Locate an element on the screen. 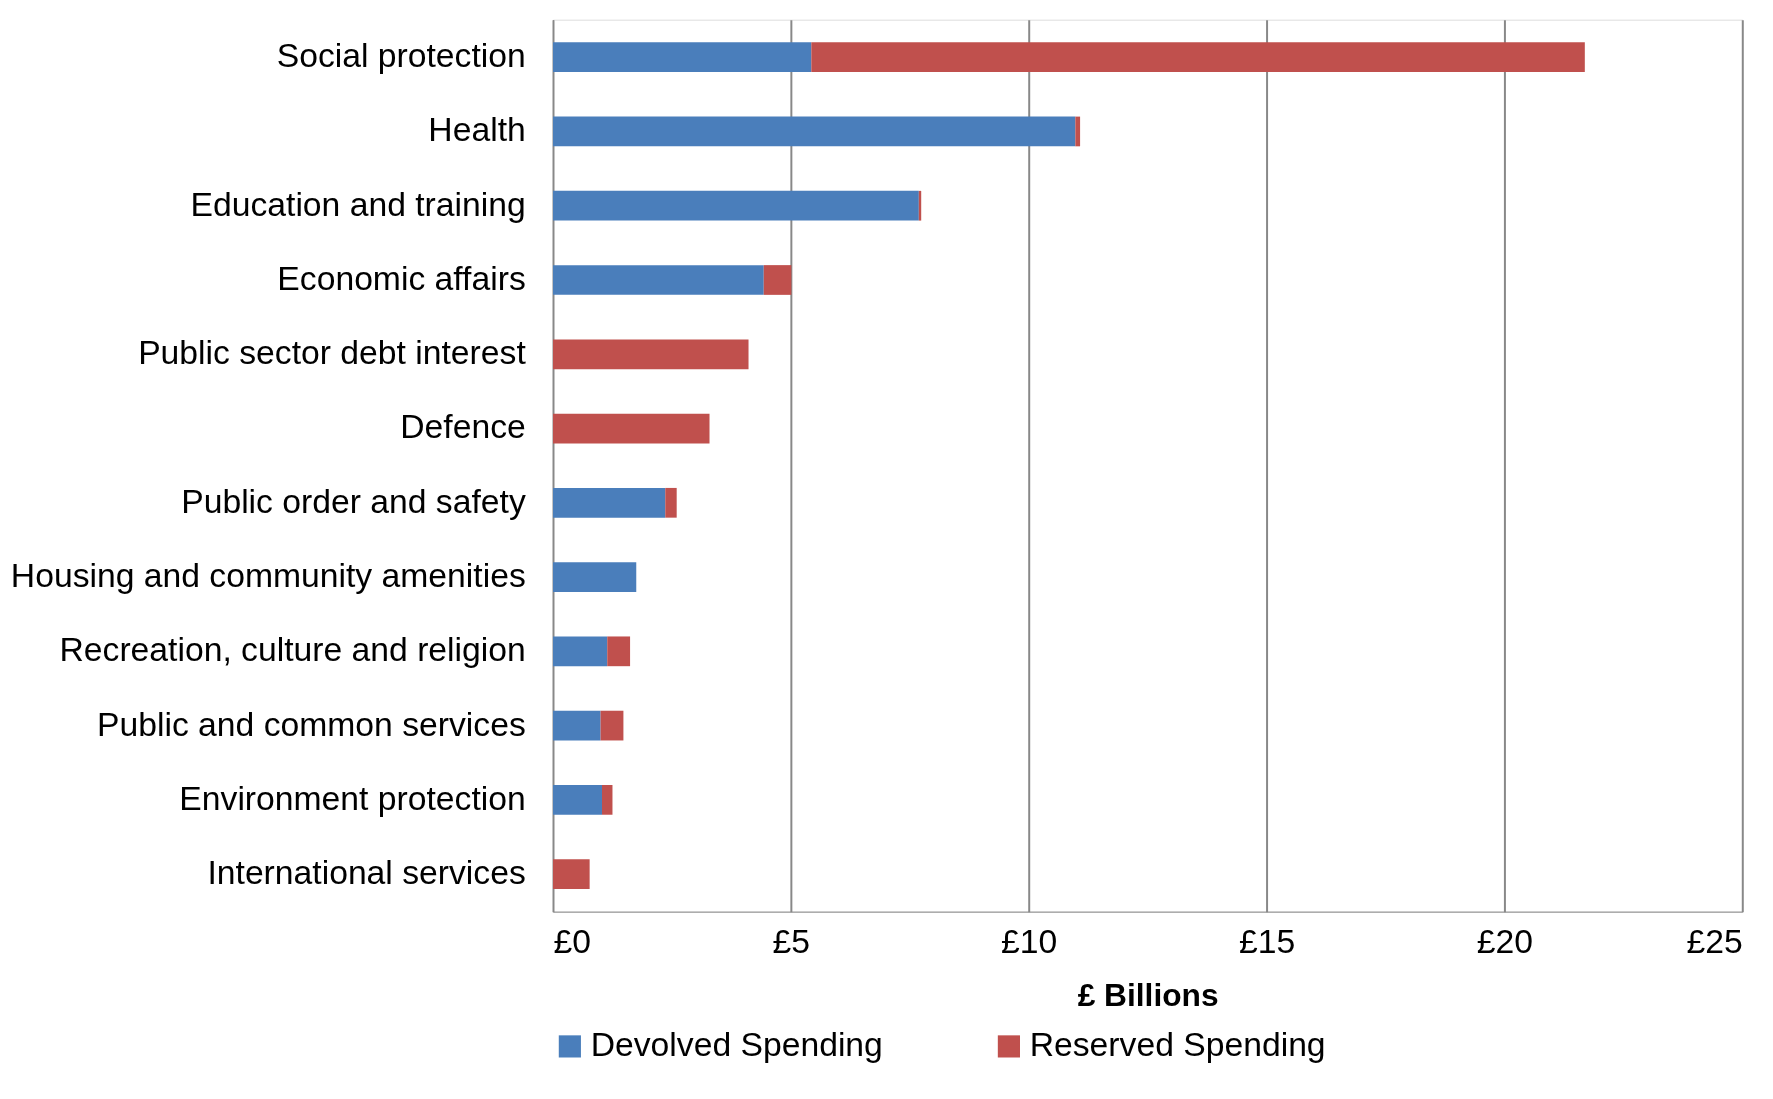  x-tick-label: £10 is located at coordinates (1029, 941).